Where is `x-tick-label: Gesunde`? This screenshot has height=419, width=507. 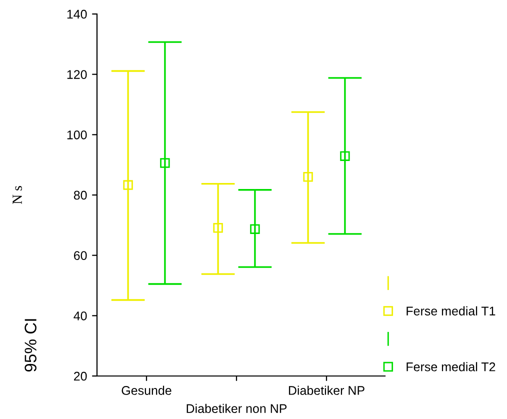
x-tick-label: Gesunde is located at coordinates (147, 390).